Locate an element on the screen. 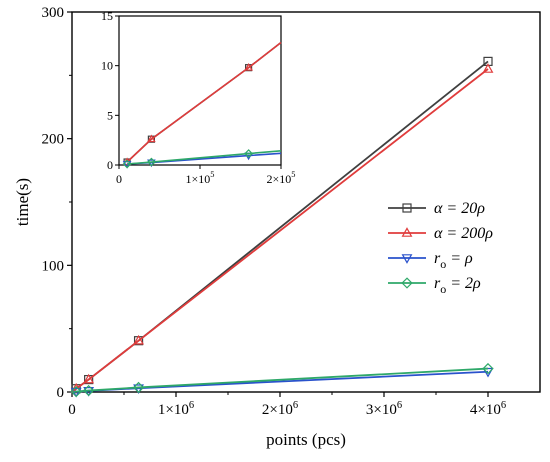 This screenshot has height=462, width=550. inset-y-tick-label: 10 is located at coordinates (107, 66).